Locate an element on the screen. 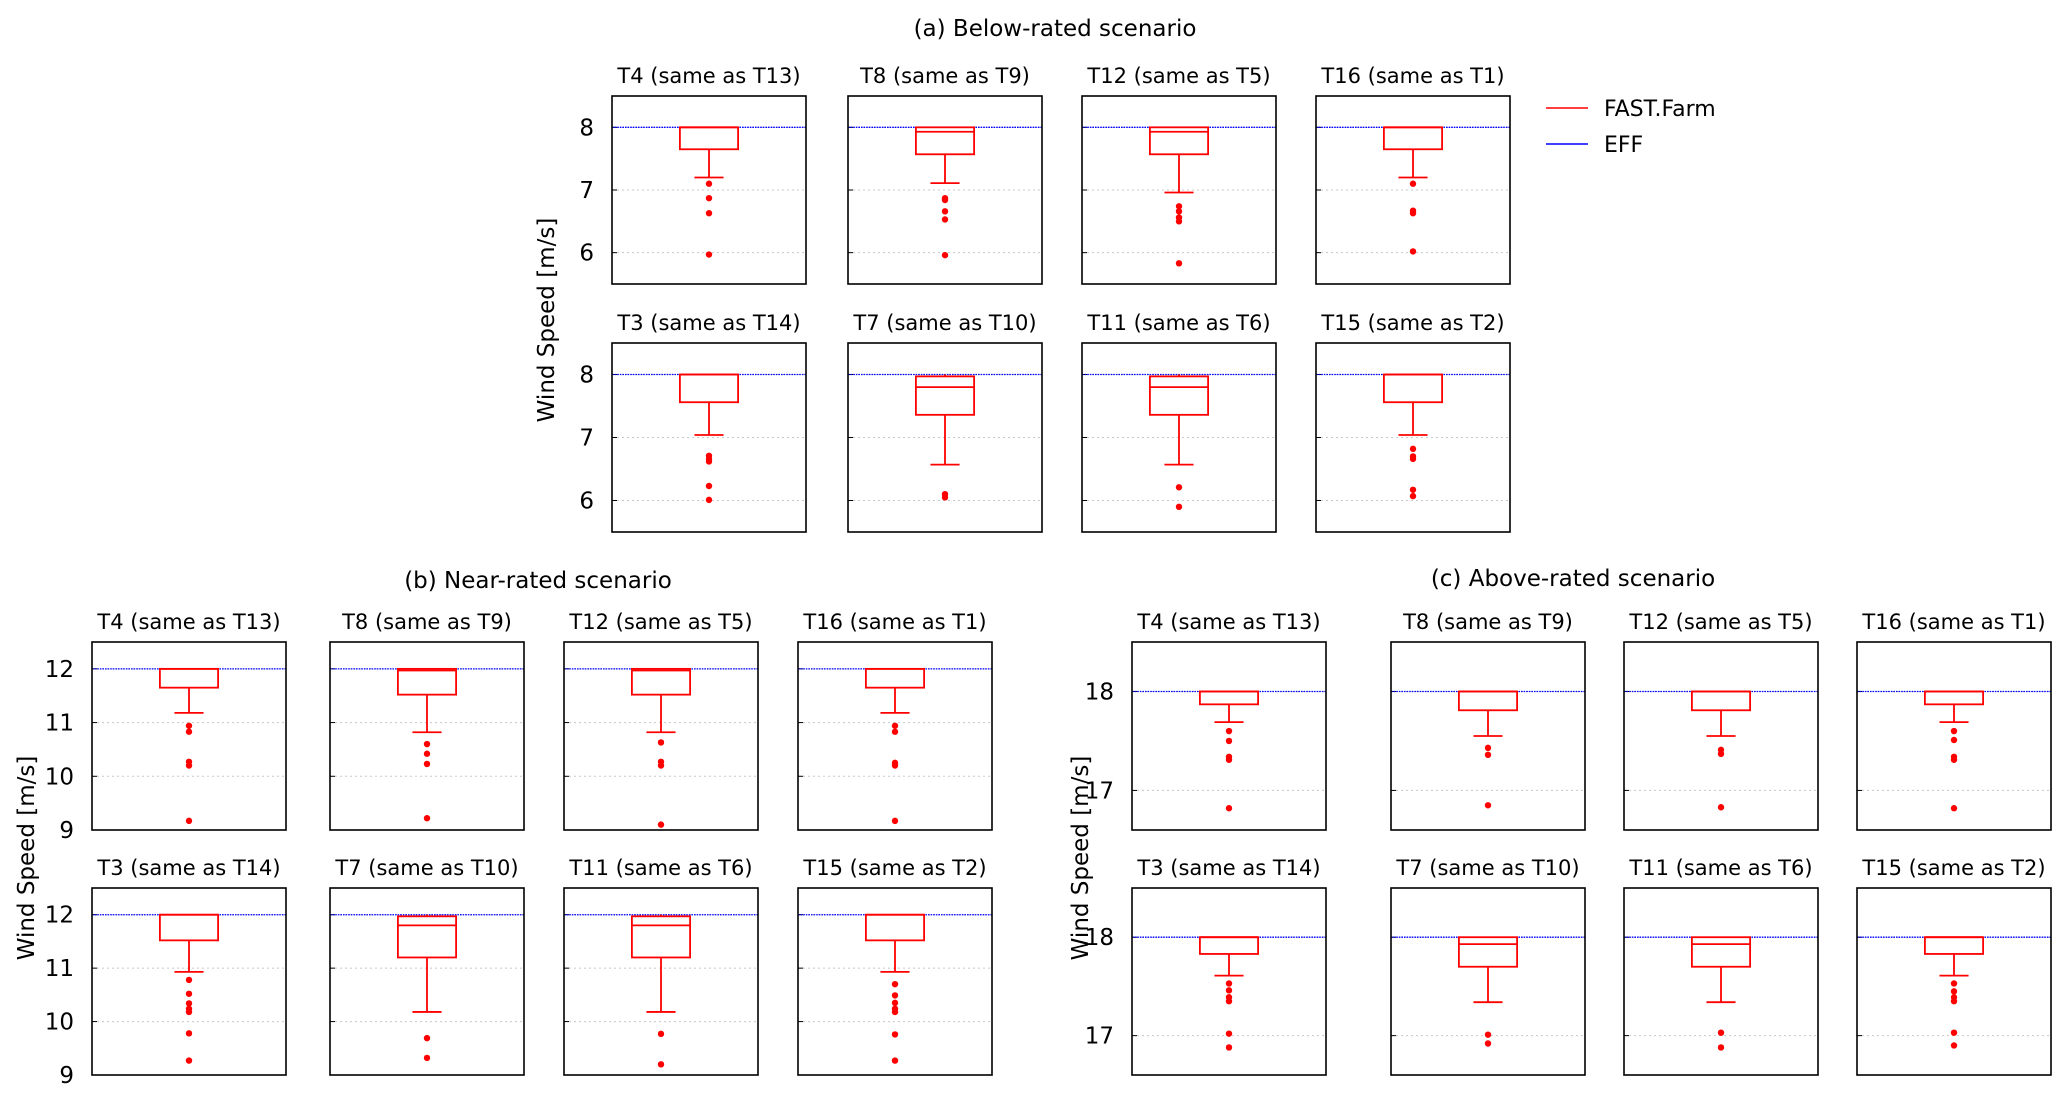 The image size is (2067, 1103). scenario-title: (c) Above-rated scenario is located at coordinates (1573, 579).